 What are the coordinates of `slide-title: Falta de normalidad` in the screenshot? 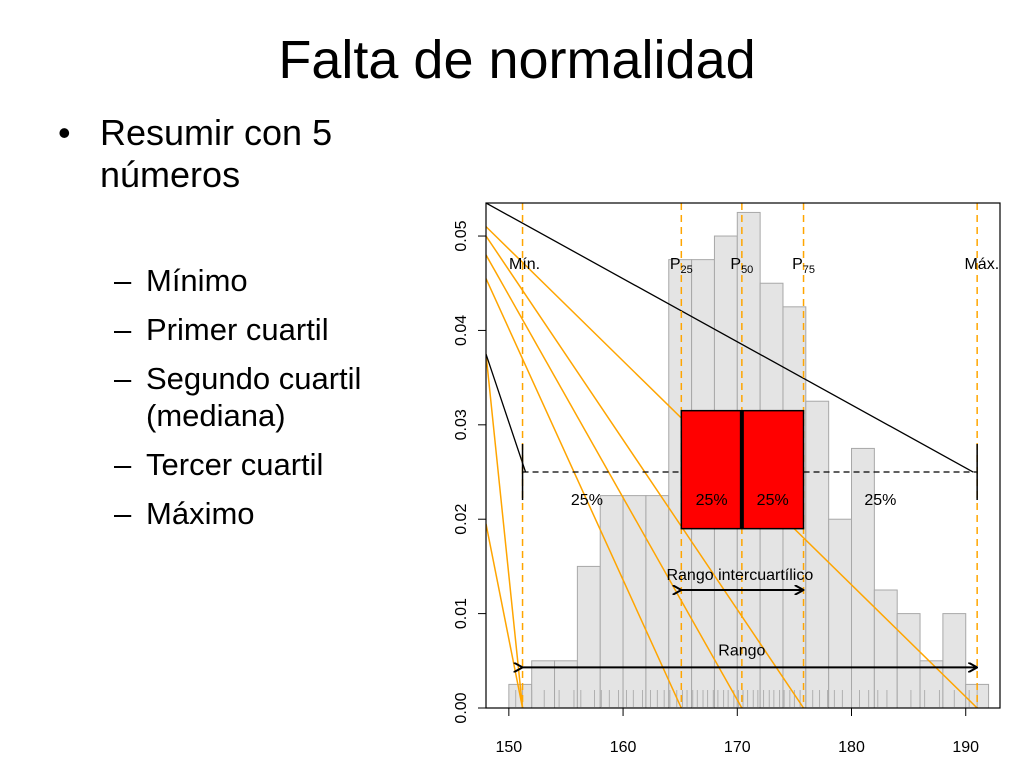 It's located at (517, 60).